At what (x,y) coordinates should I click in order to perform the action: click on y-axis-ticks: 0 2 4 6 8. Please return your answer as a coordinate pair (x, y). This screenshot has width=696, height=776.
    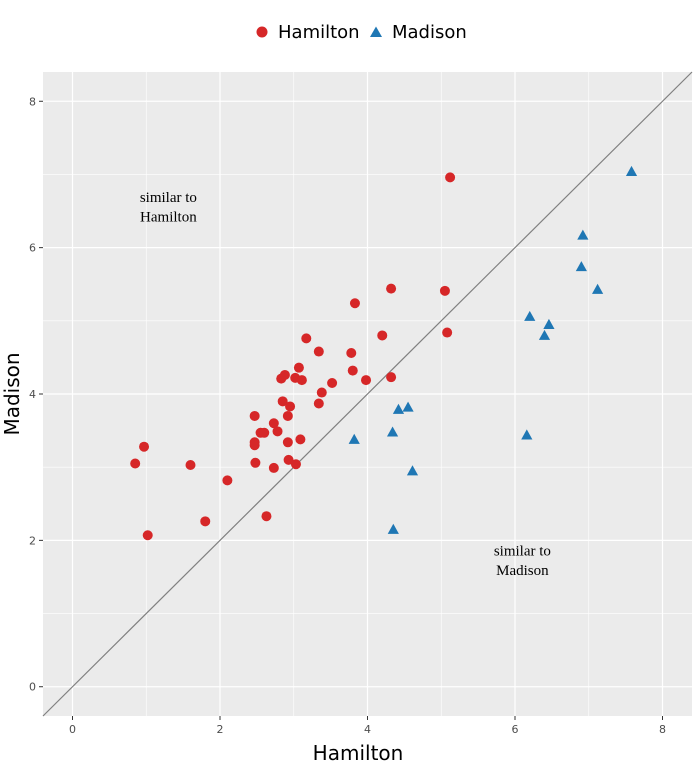
    Looking at the image, I should click on (36, 394).